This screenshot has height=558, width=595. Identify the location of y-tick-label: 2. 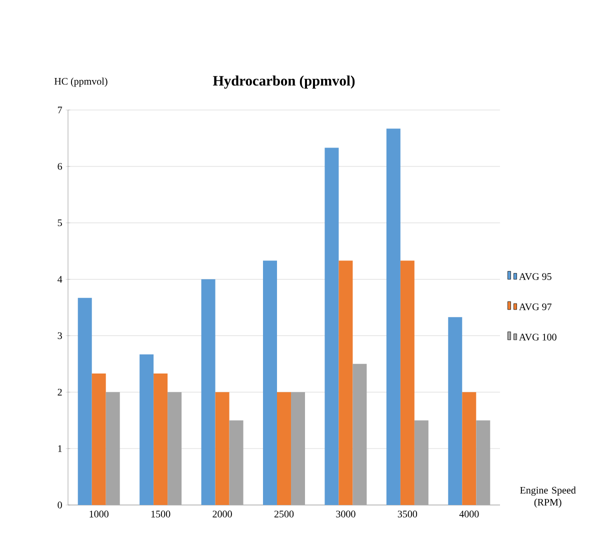
(60, 392).